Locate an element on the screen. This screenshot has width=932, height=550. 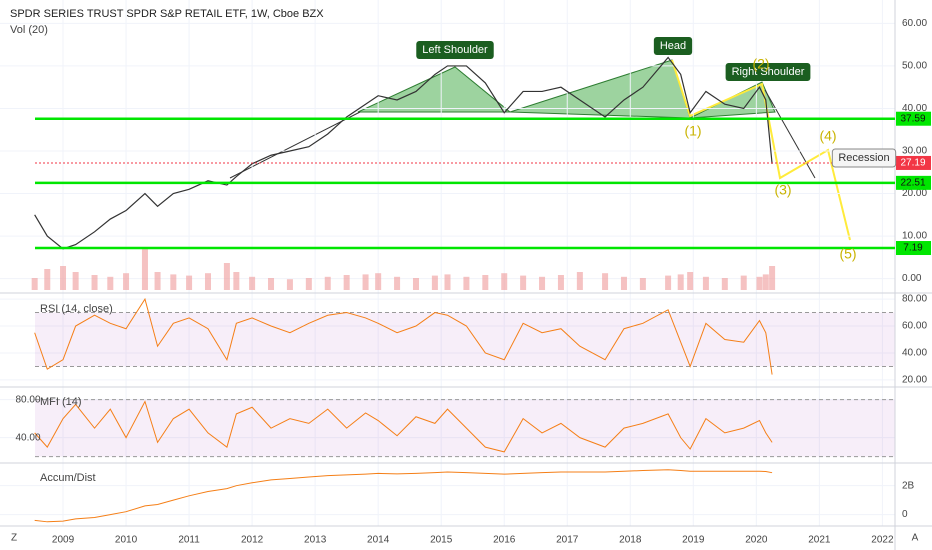
annotation: (5) is located at coordinates (847, 254).